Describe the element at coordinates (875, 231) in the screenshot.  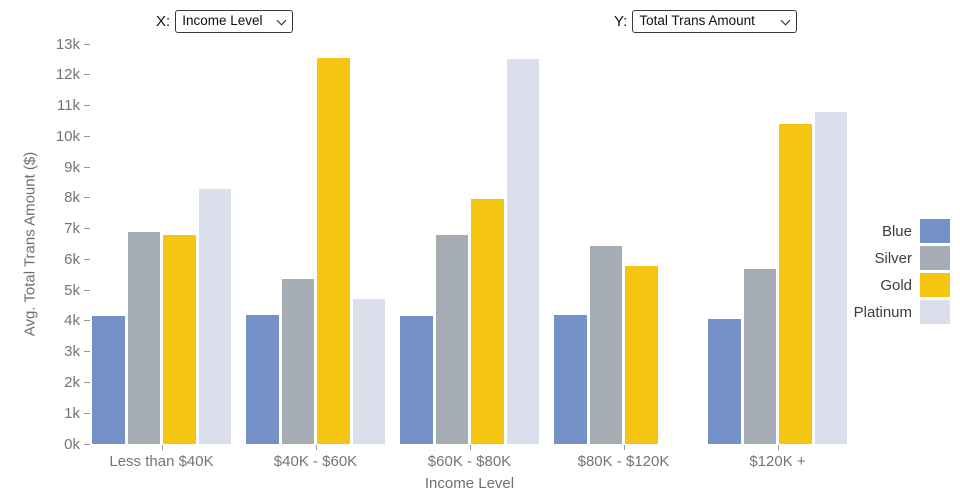
I see `legend-row: Blue` at that location.